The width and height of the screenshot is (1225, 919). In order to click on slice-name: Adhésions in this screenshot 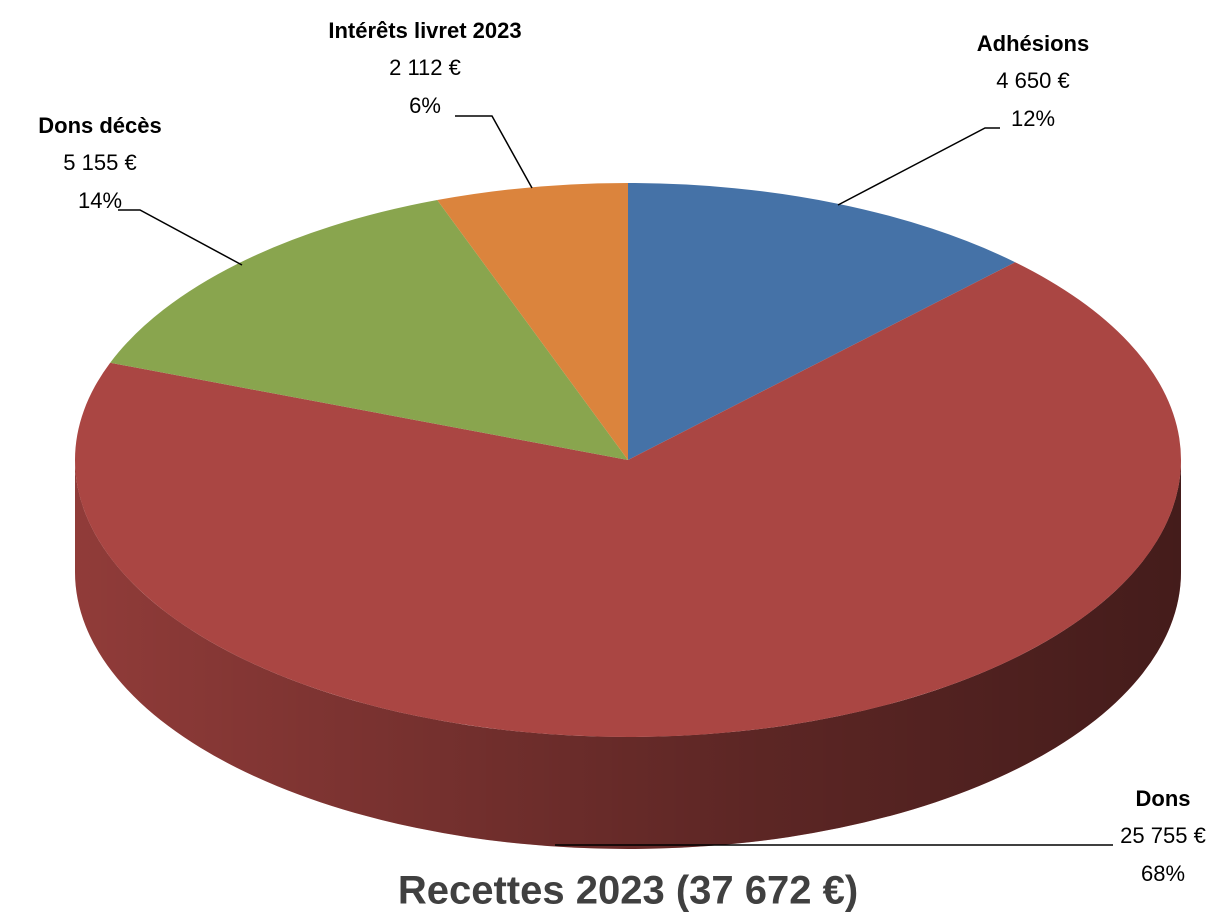, I will do `click(1033, 43)`.